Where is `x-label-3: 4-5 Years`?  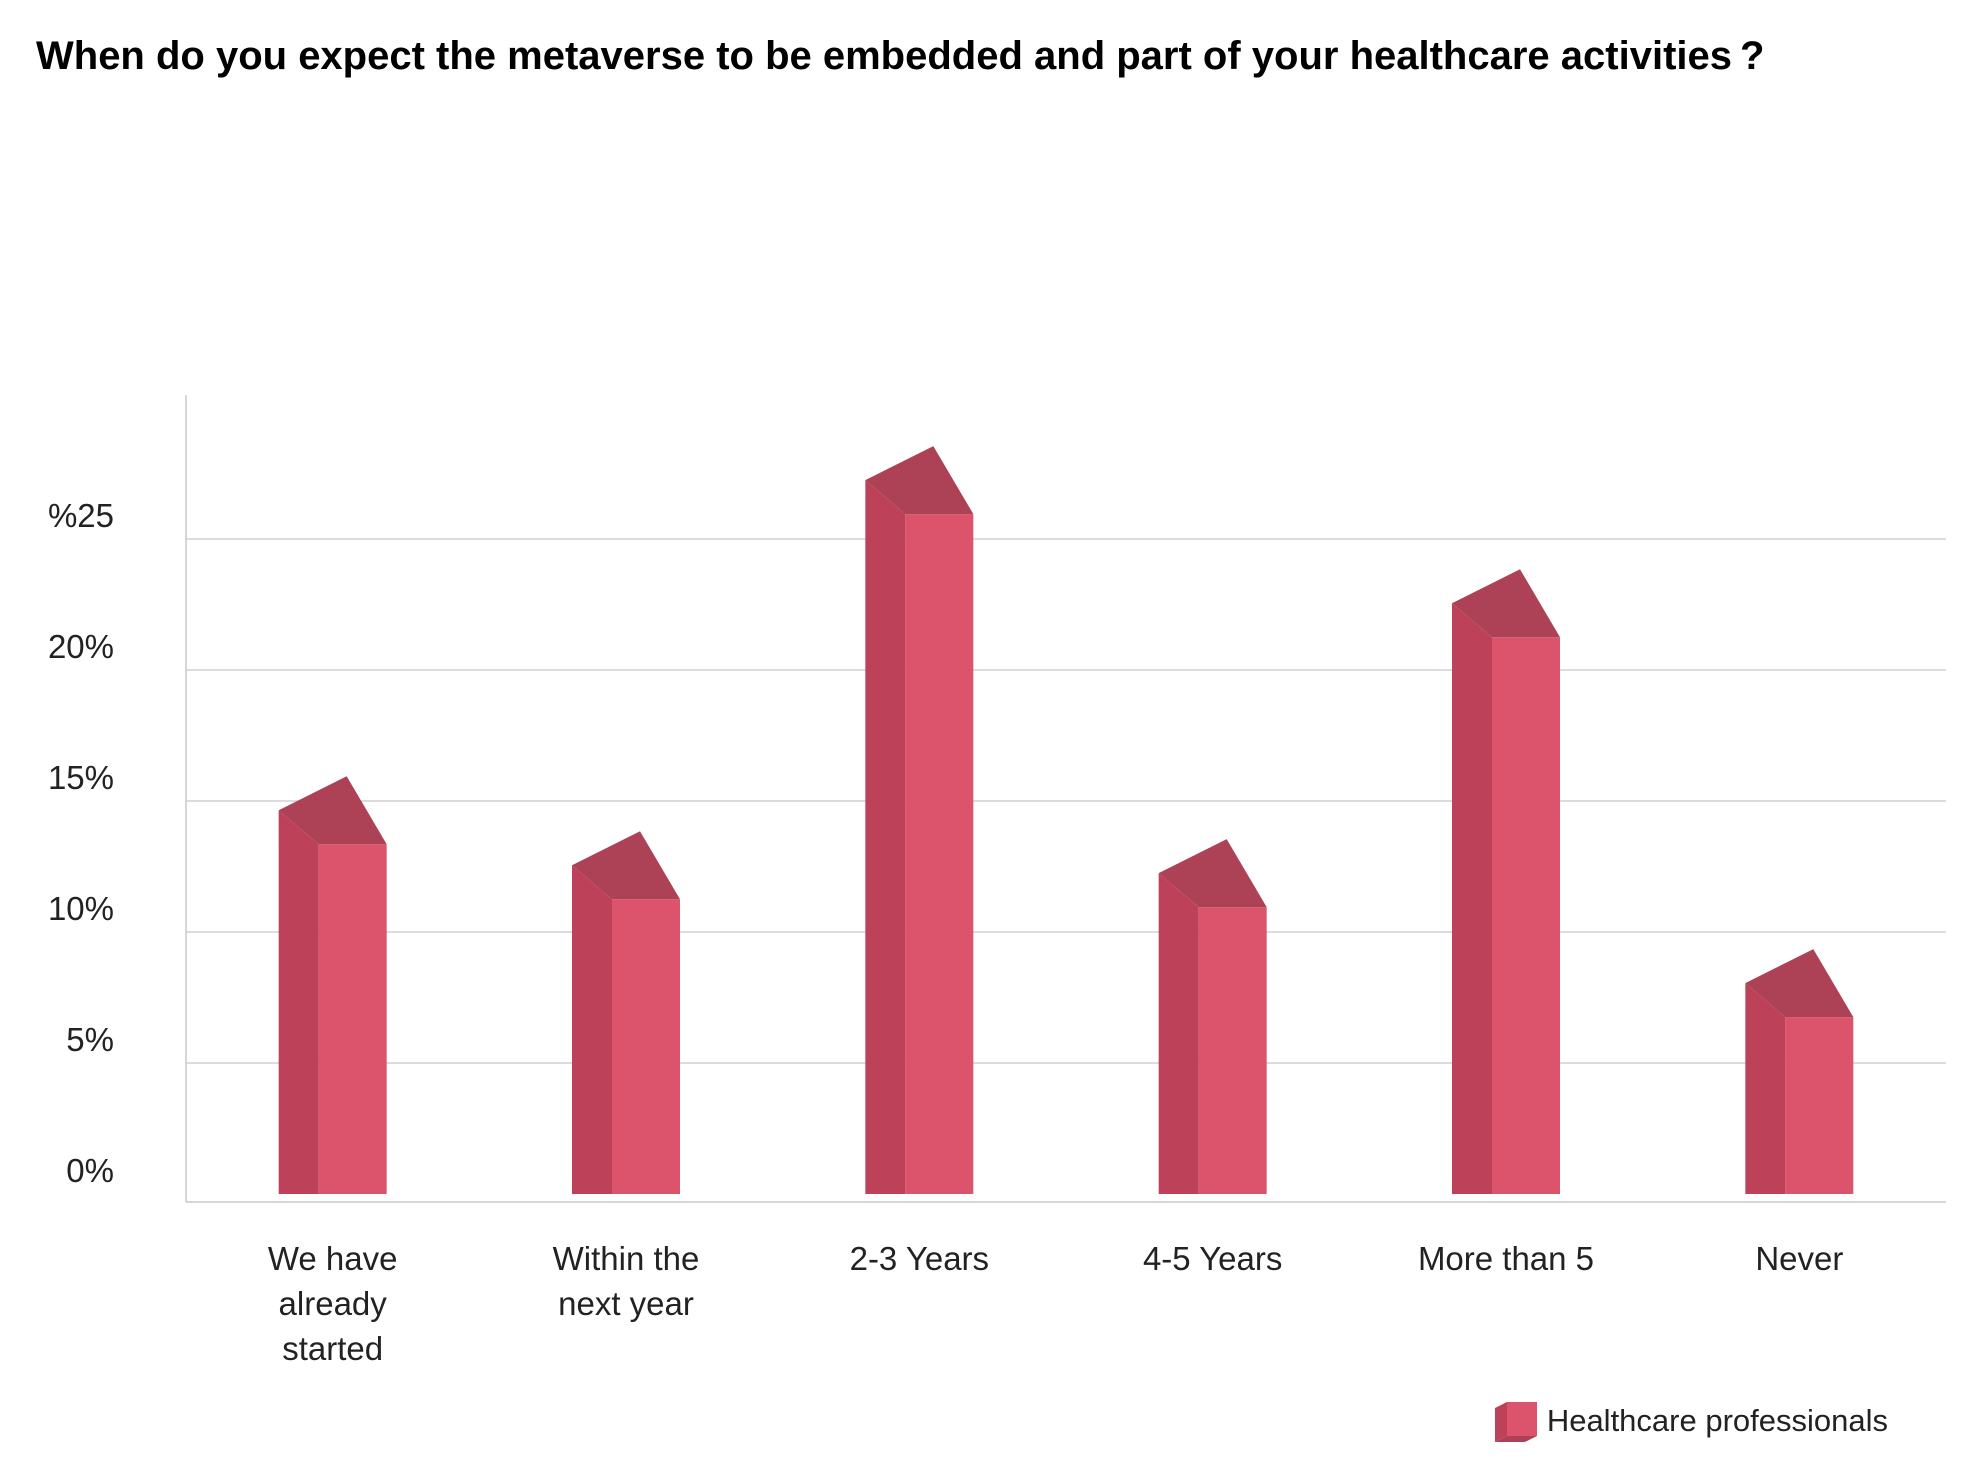
x-label-3: 4-5 Years is located at coordinates (1212, 1258).